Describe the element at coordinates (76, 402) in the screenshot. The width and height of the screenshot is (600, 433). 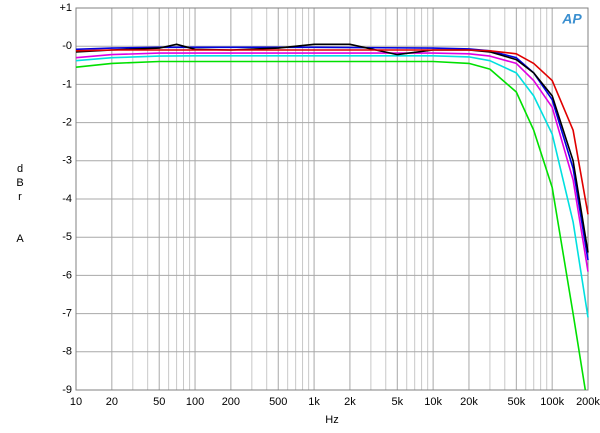
I see `x-tick-label: 10` at that location.